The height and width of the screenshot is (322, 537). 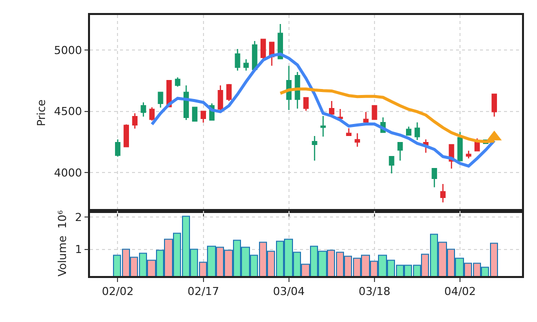 What do you see at coordinates (63, 243) in the screenshot?
I see `y-axis-title: Volume 10⁶` at bounding box center [63, 243].